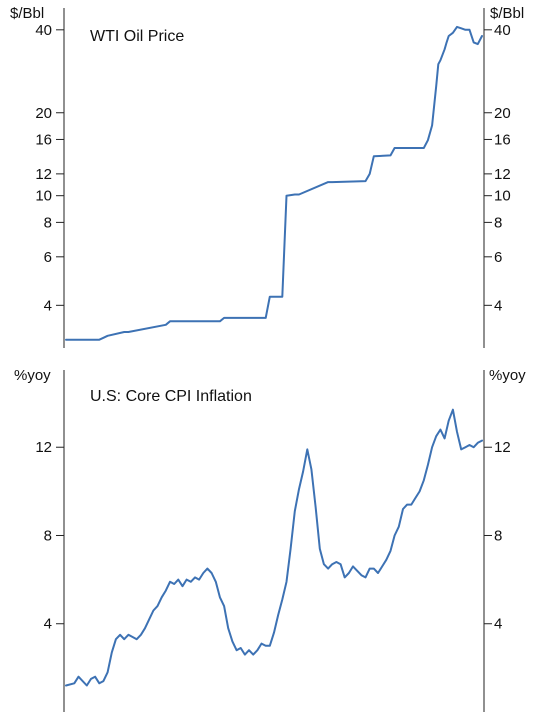  What do you see at coordinates (43, 30) in the screenshot?
I see `left-tick-label: 40` at bounding box center [43, 30].